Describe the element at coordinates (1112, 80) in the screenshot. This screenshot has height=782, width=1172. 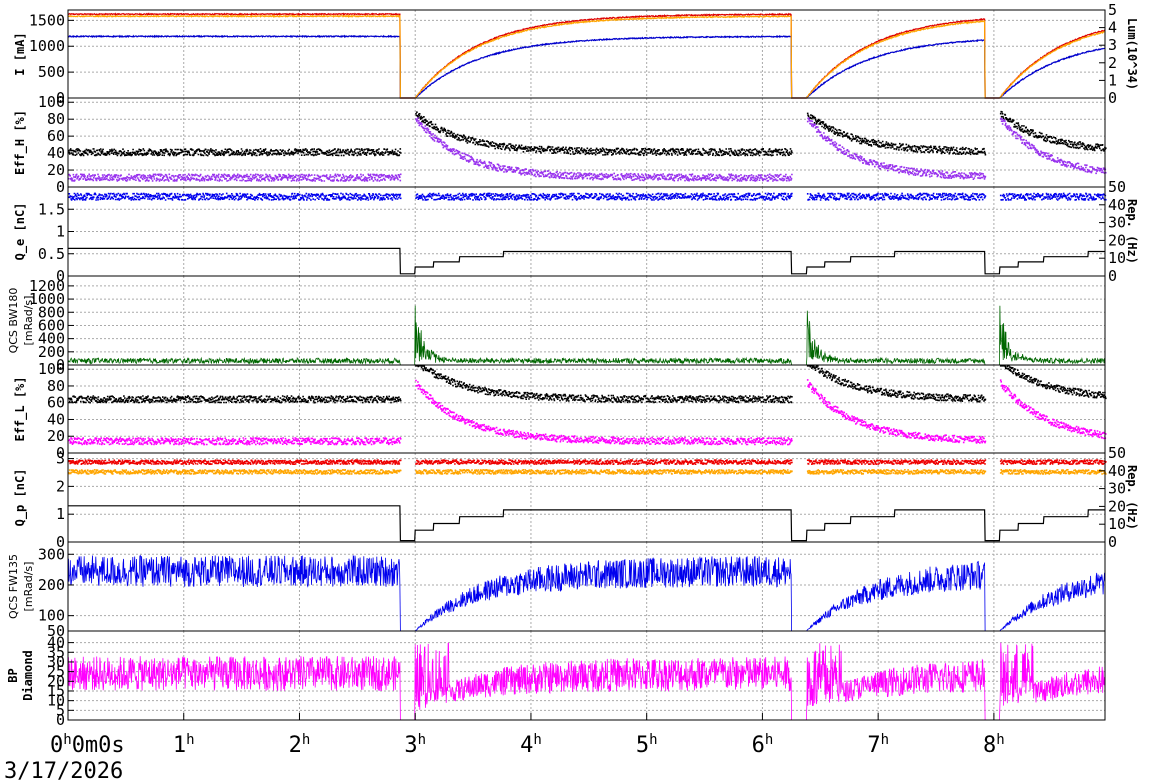
I see `right-tick-label: 1` at that location.